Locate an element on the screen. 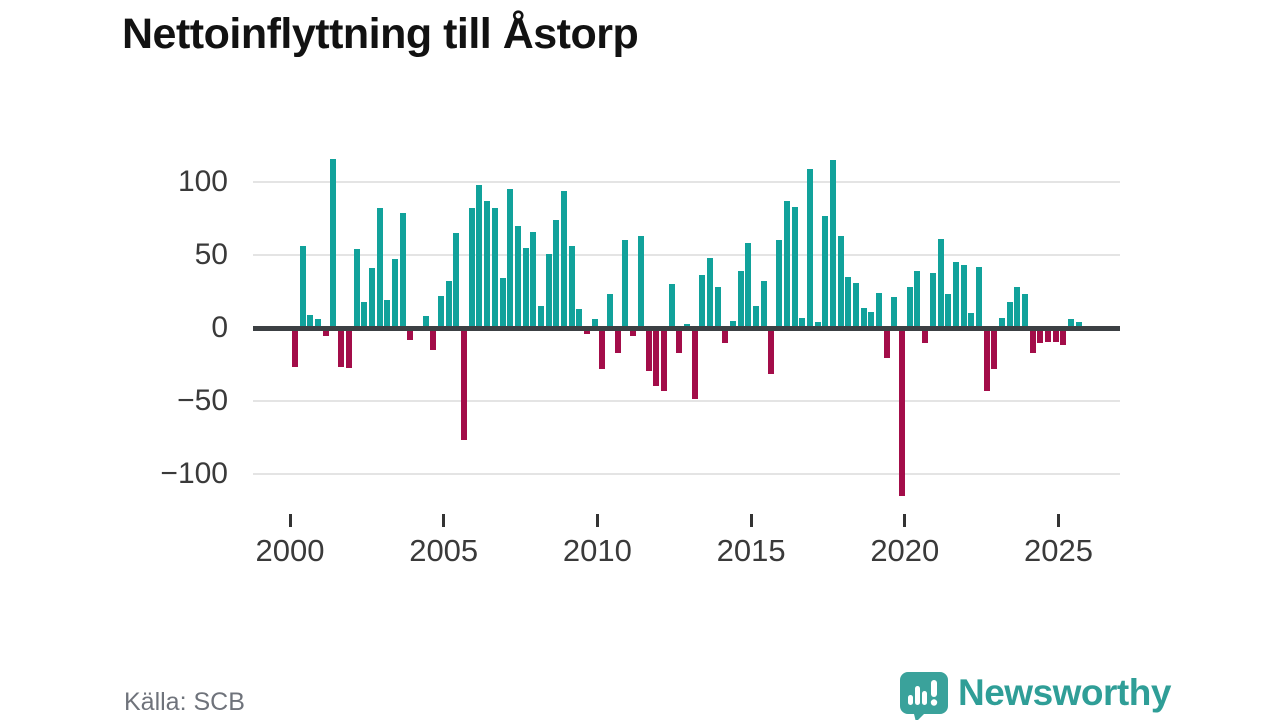 The image size is (1280, 720). bar-2002-Q2 is located at coordinates (364, 315).